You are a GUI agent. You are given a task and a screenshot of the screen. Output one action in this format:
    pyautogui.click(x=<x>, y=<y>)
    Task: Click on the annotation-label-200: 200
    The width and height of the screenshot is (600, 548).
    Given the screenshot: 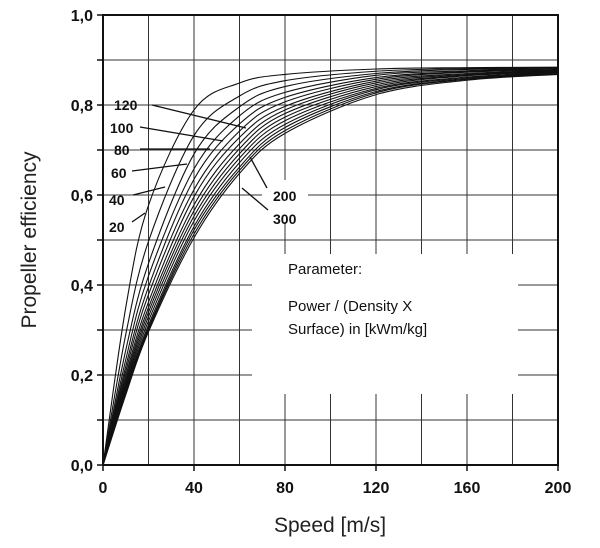 What is the action you would take?
    pyautogui.click(x=285, y=196)
    